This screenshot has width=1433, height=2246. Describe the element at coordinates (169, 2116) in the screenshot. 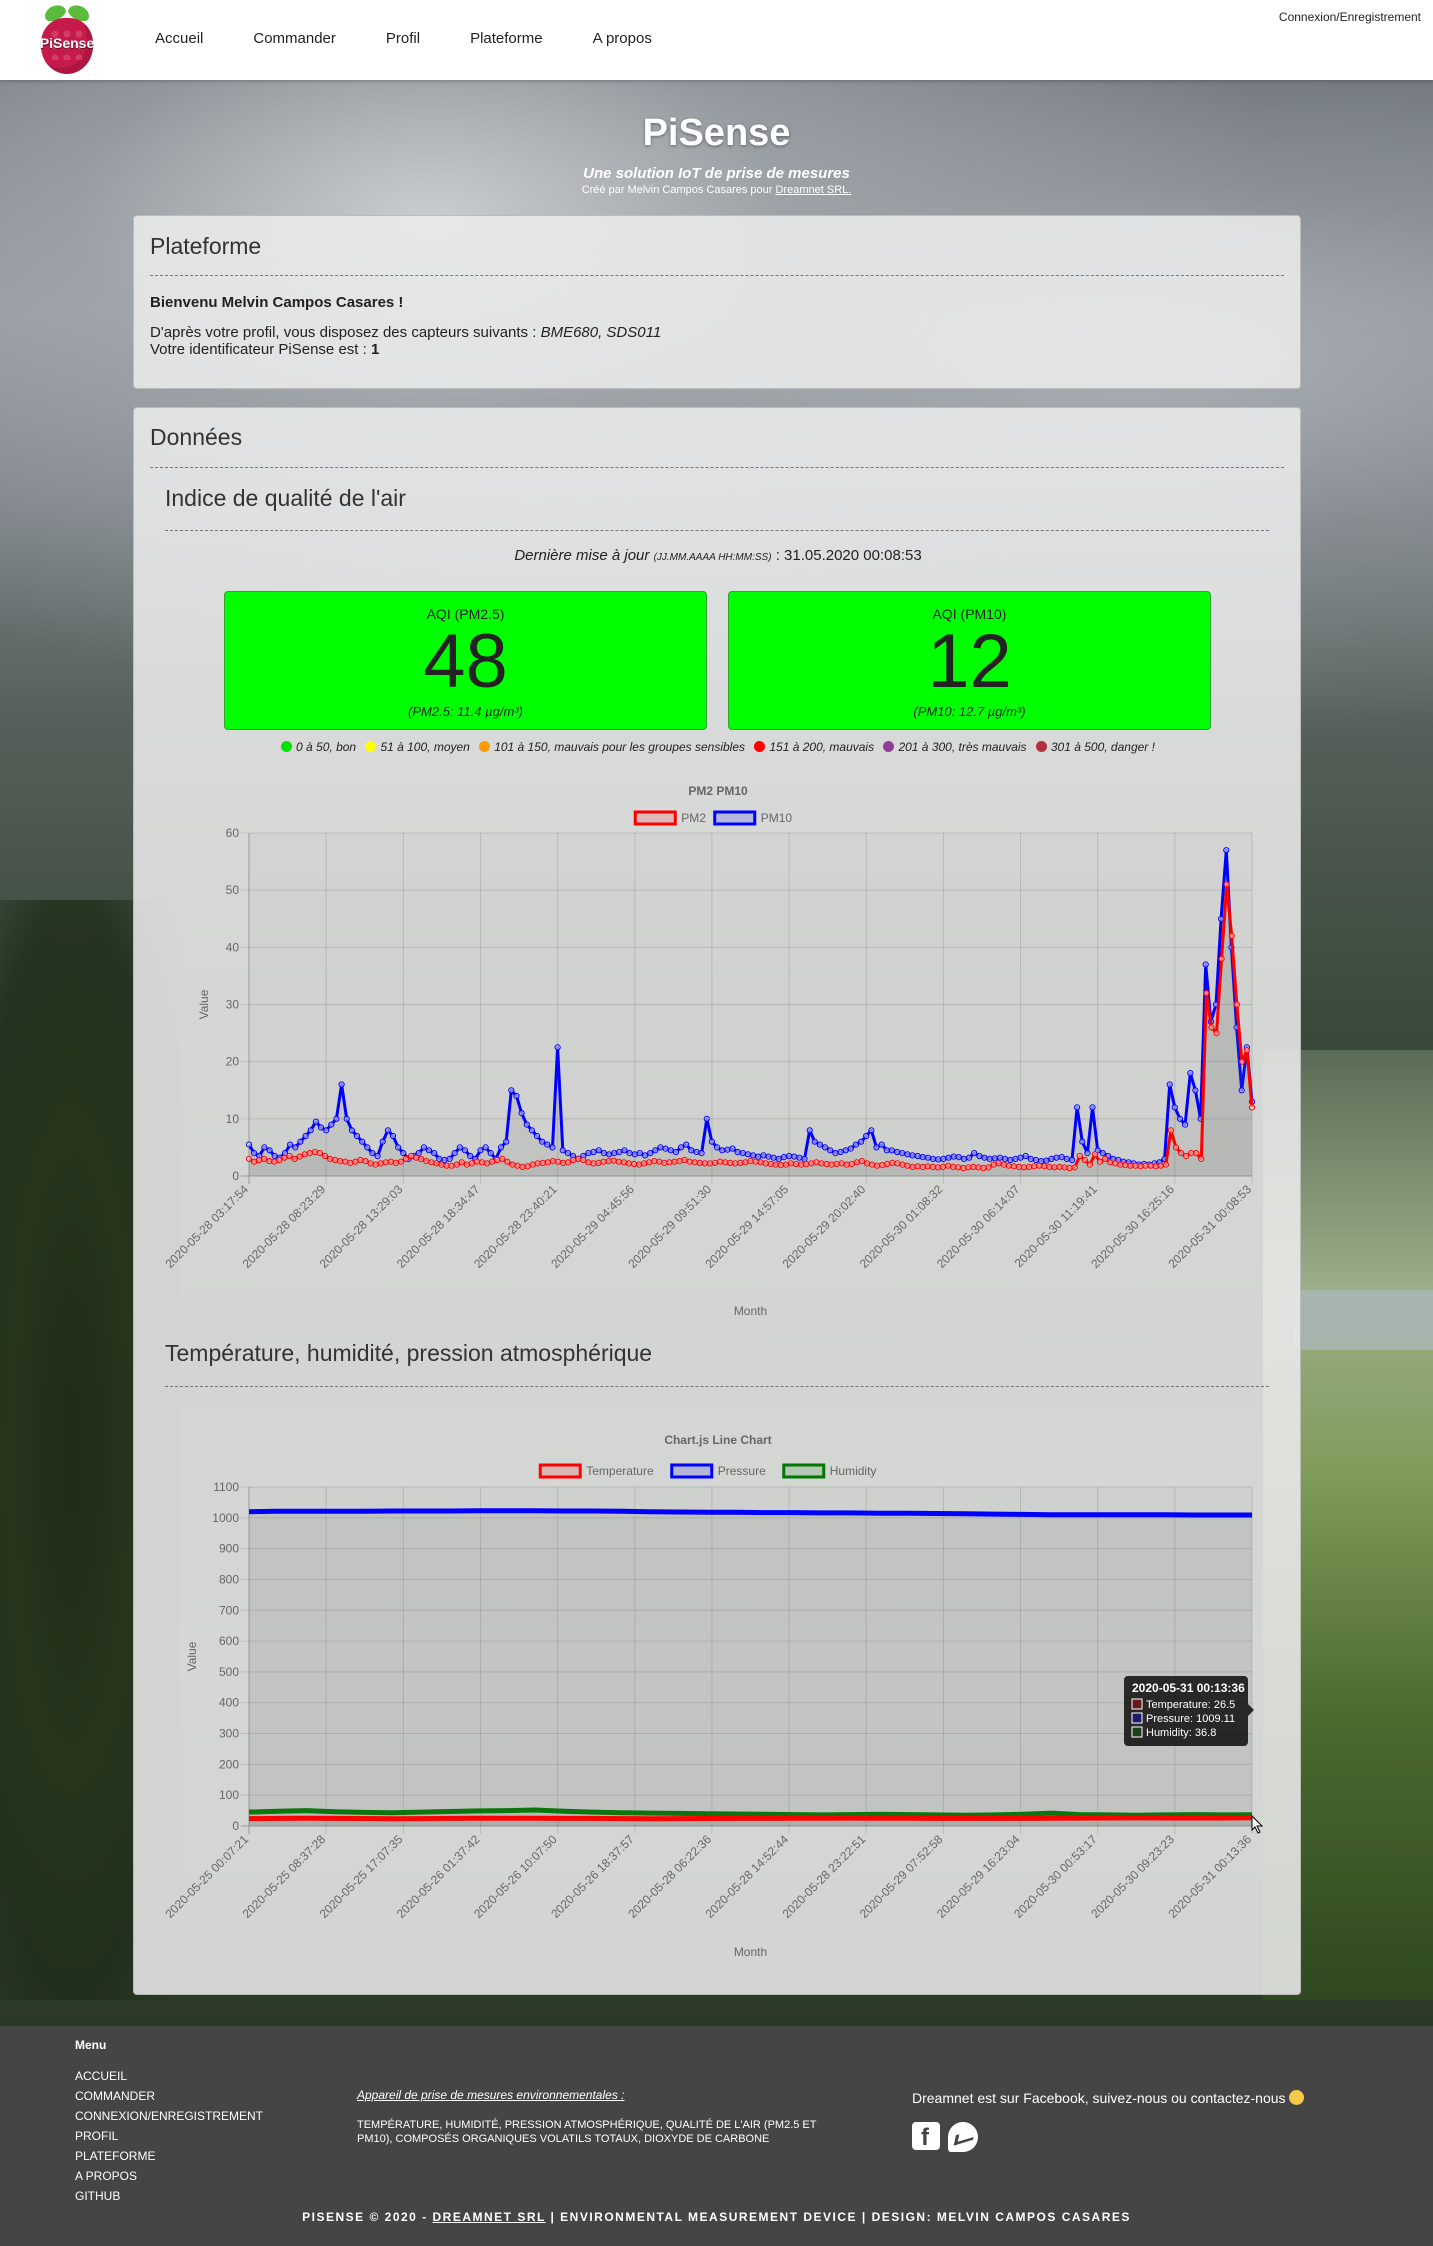

I see `footer-link-connexion: CONNEXION/ENREGISTREMENT` at that location.